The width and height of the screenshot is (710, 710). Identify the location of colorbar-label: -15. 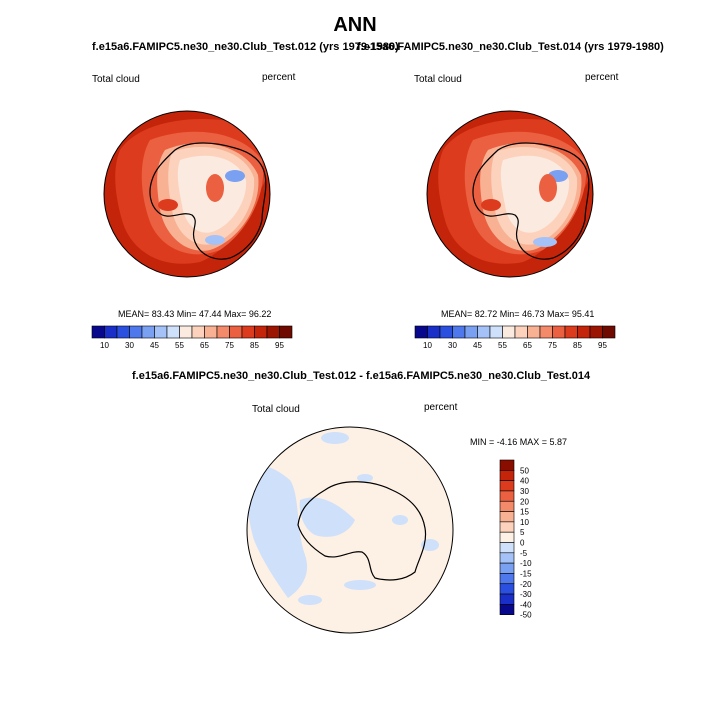
(526, 573).